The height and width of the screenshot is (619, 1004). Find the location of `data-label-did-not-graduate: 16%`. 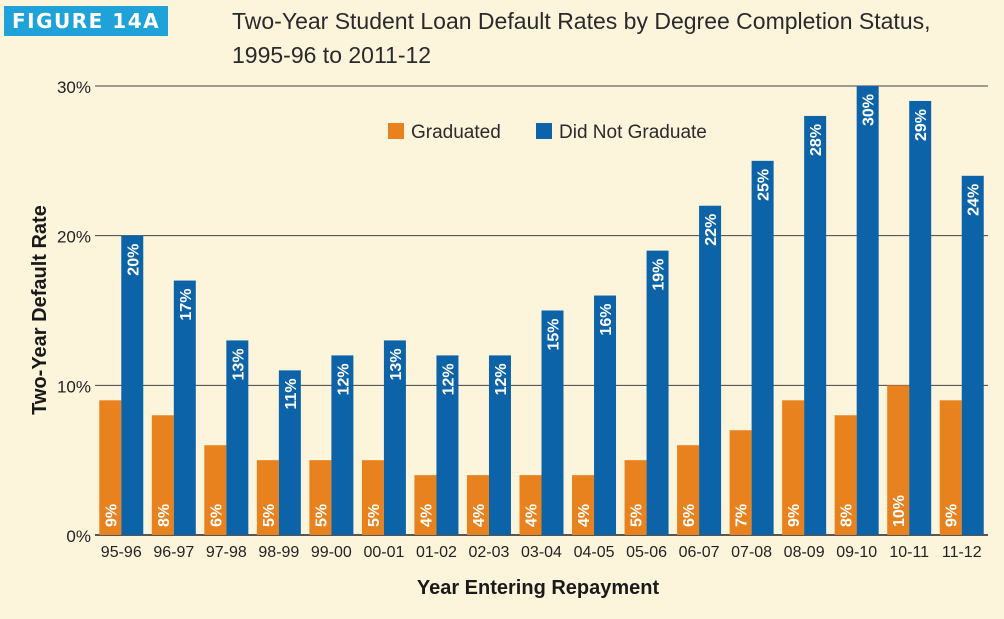

data-label-did-not-graduate: 16% is located at coordinates (606, 320).